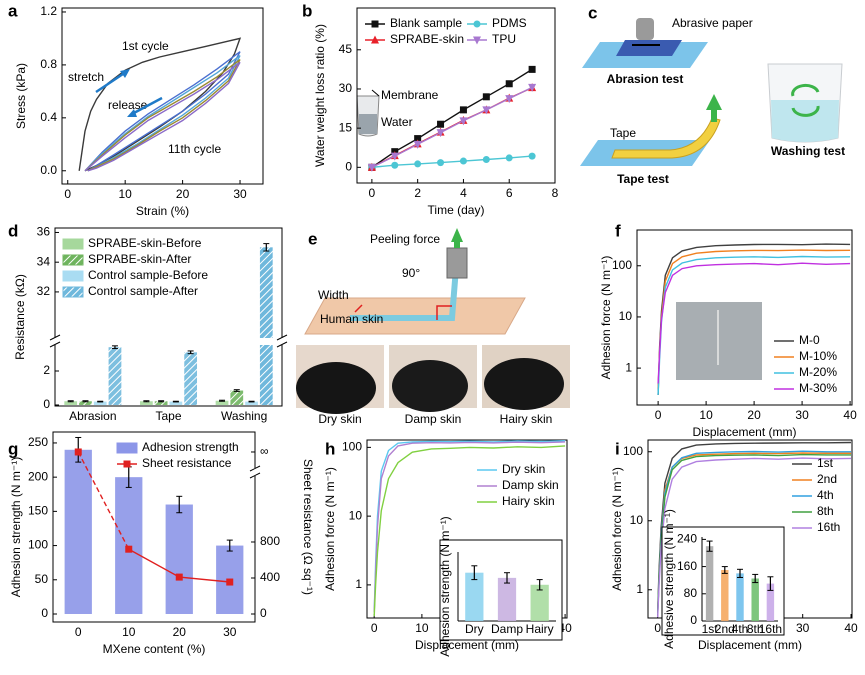  What do you see at coordinates (710, 629) in the screenshot?
I see `x-tick-label: 1st` at bounding box center [710, 629].